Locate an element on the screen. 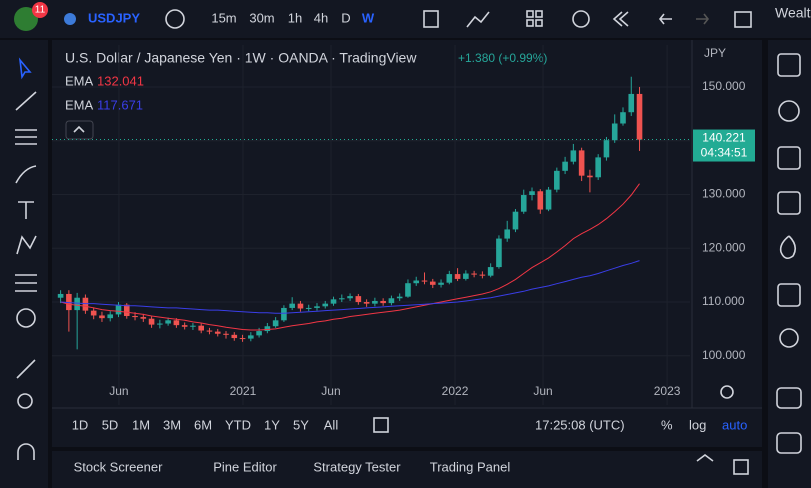  range-button: All is located at coordinates (331, 424).